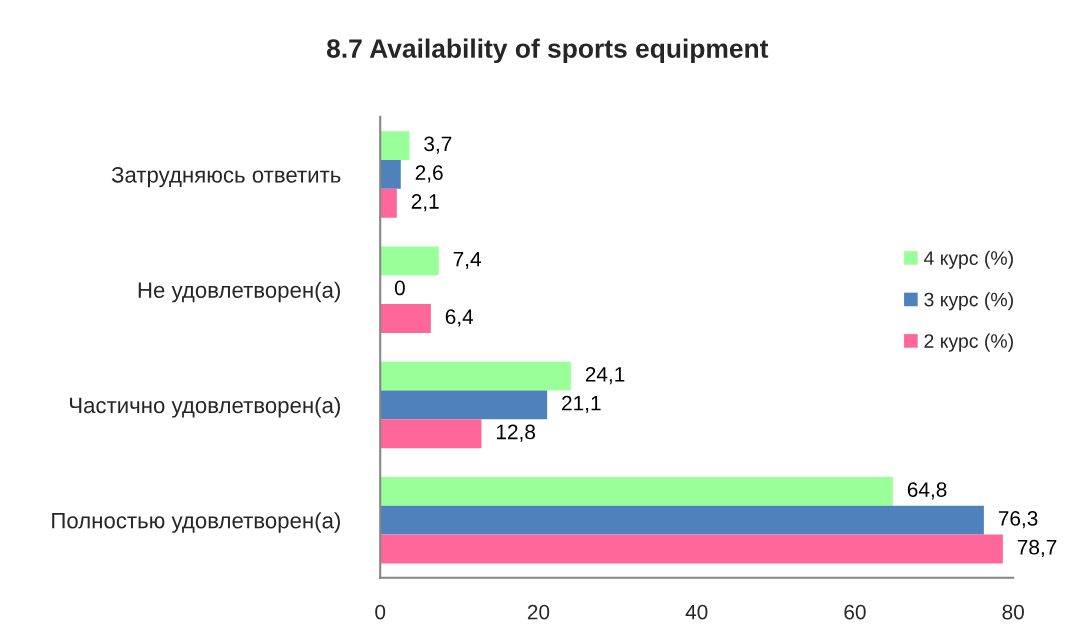  I want to click on data-label: 0, so click(399, 288).